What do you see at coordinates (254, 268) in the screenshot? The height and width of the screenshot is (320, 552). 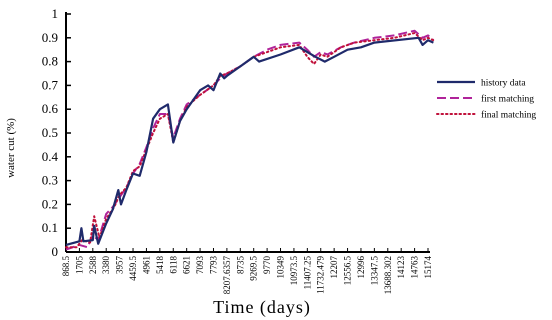 I see `x-tick-label: 9269.5` at bounding box center [254, 268].